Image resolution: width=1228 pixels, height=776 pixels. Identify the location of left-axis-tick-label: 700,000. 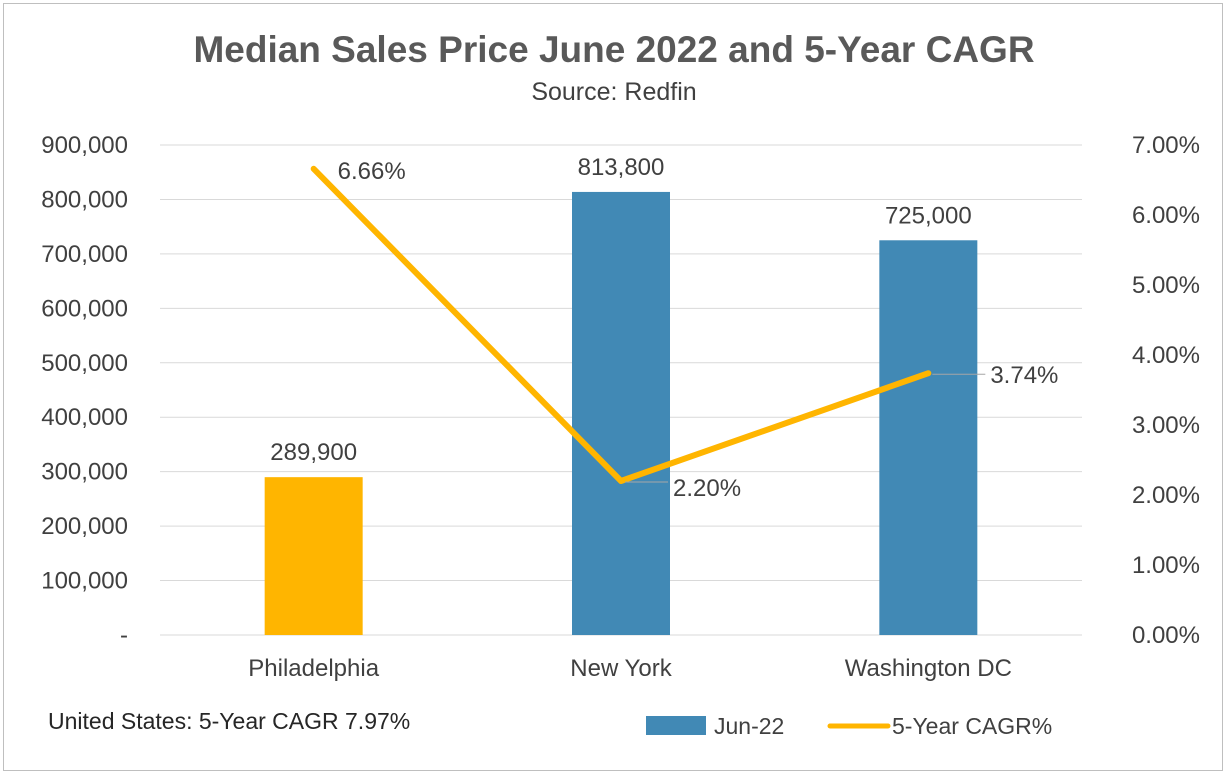
(84, 254).